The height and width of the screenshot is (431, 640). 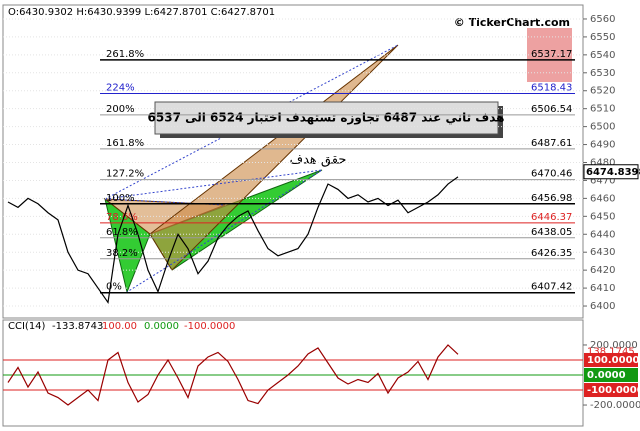 I want to click on fib-label: 261.8%, so click(x=125, y=54).